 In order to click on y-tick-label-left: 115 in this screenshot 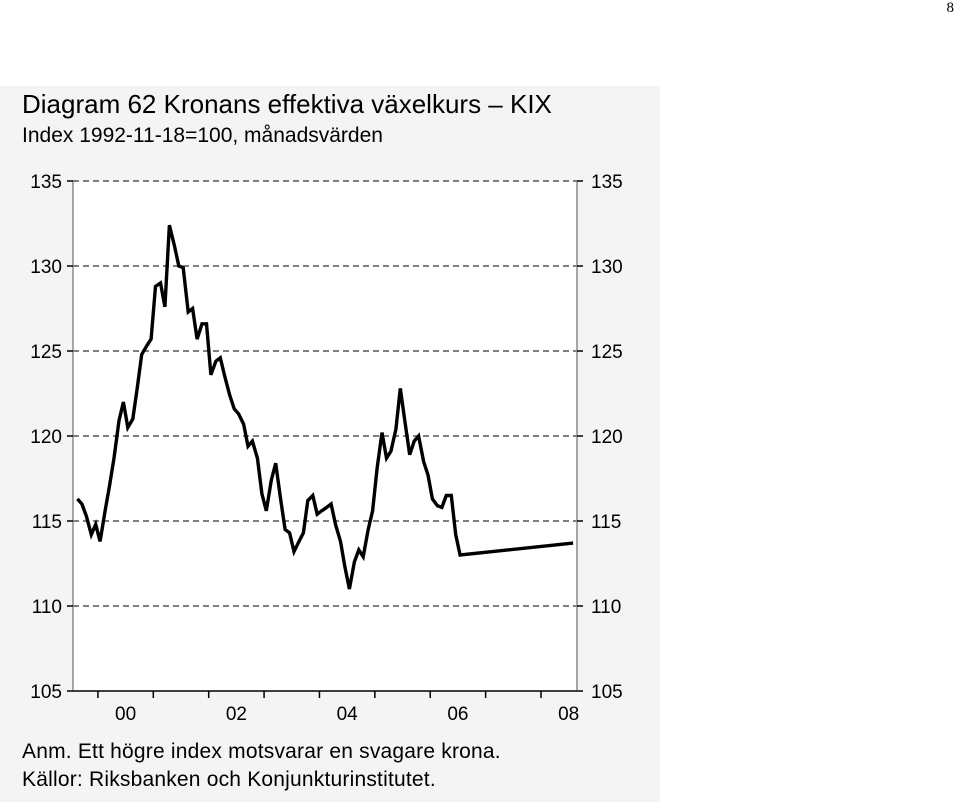, I will do `click(47, 522)`.